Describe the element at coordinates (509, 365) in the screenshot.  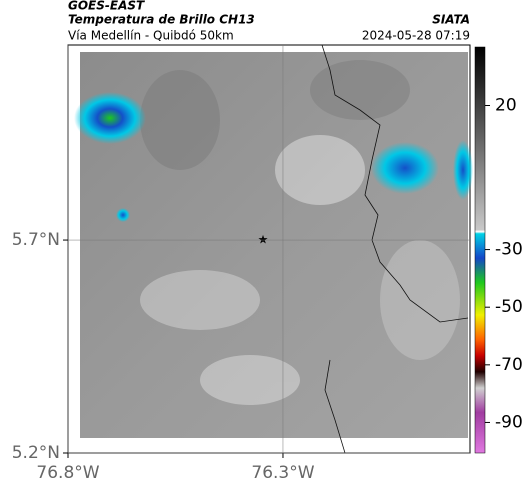
I see `colorbar-label: -70` at that location.